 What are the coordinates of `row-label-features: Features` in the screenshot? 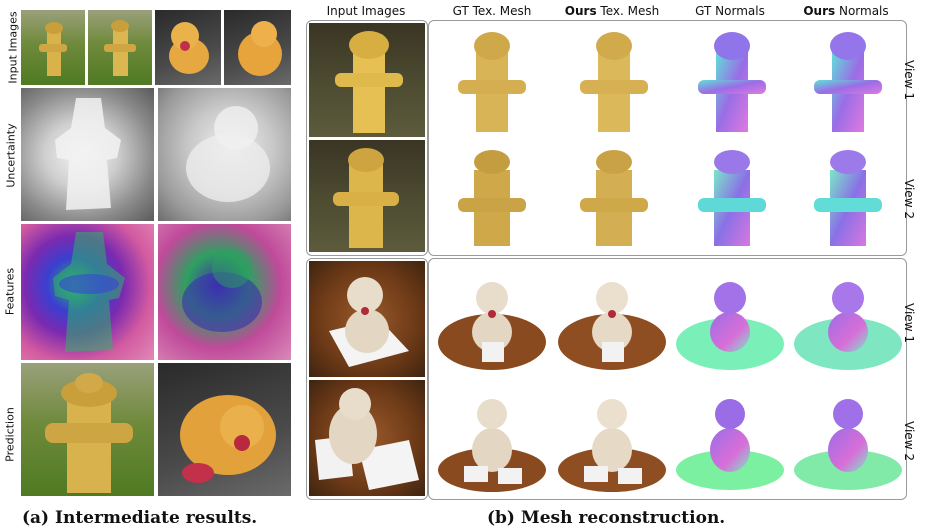 It's located at (10, 291).